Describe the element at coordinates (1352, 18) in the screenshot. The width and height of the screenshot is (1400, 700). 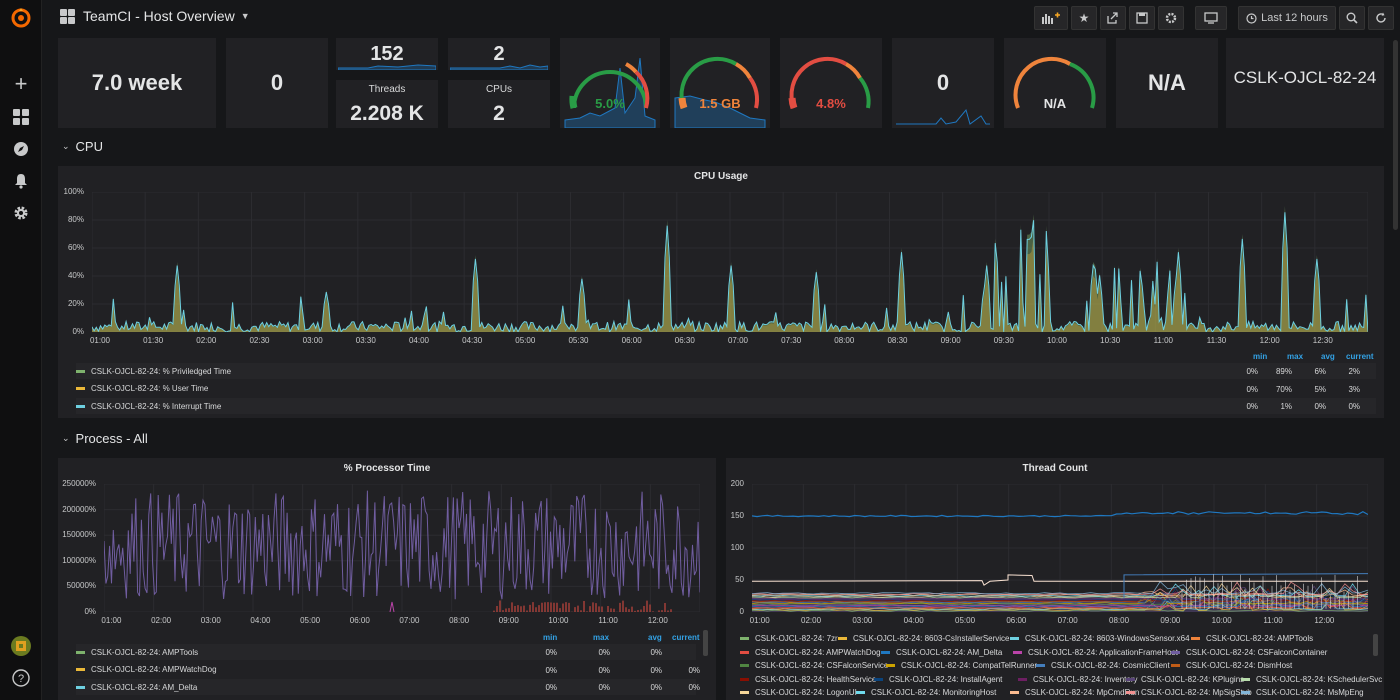
I see `zoom-out-button` at that location.